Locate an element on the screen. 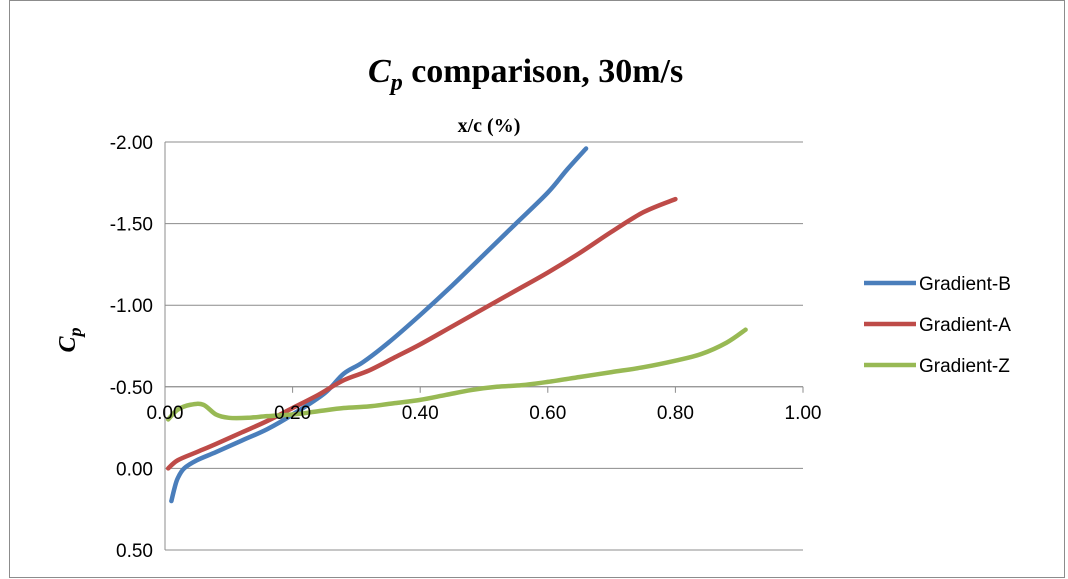 The image size is (1068, 579). chart-title-subscript: p is located at coordinates (396, 83).